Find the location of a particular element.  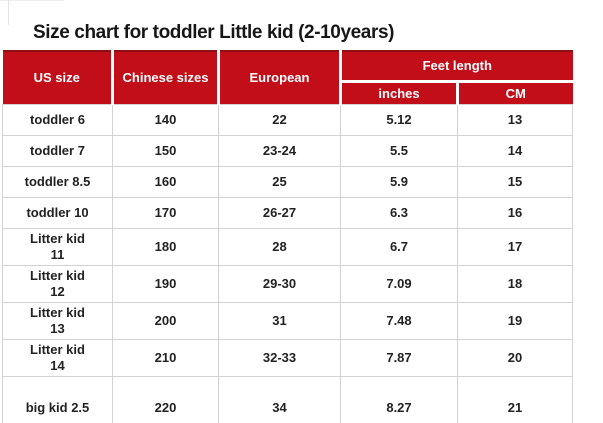

cell-european: 23-24 is located at coordinates (279, 150).